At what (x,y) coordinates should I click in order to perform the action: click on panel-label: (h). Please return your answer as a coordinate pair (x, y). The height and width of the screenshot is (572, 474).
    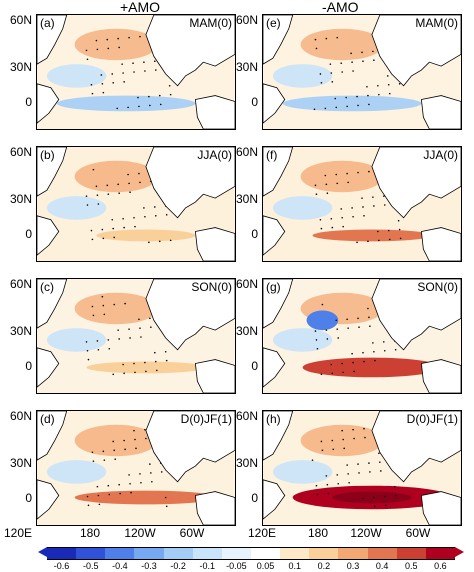
    Looking at the image, I should click on (273, 419).